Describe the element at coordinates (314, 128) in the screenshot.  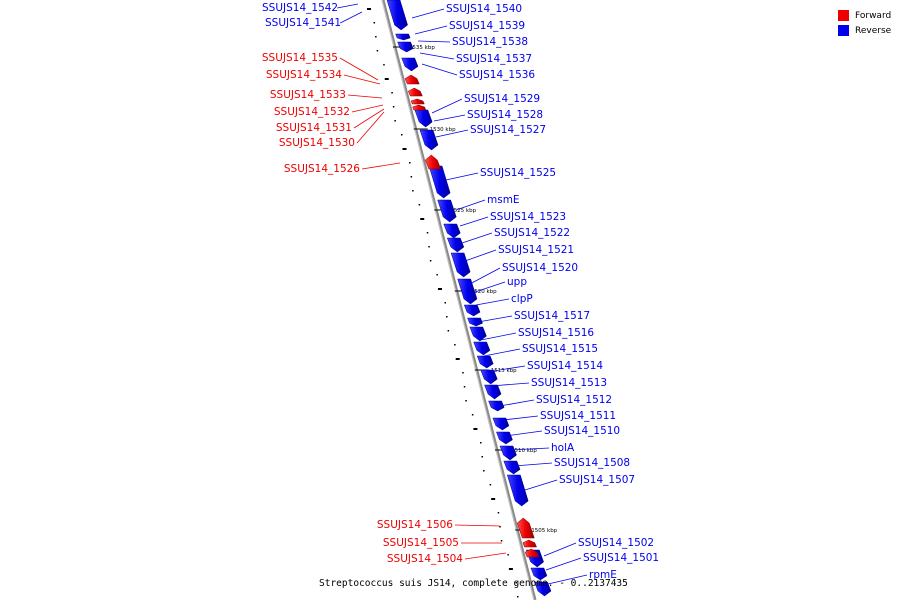
I see `forward-gene-label: SSUJS14_1531` at that location.